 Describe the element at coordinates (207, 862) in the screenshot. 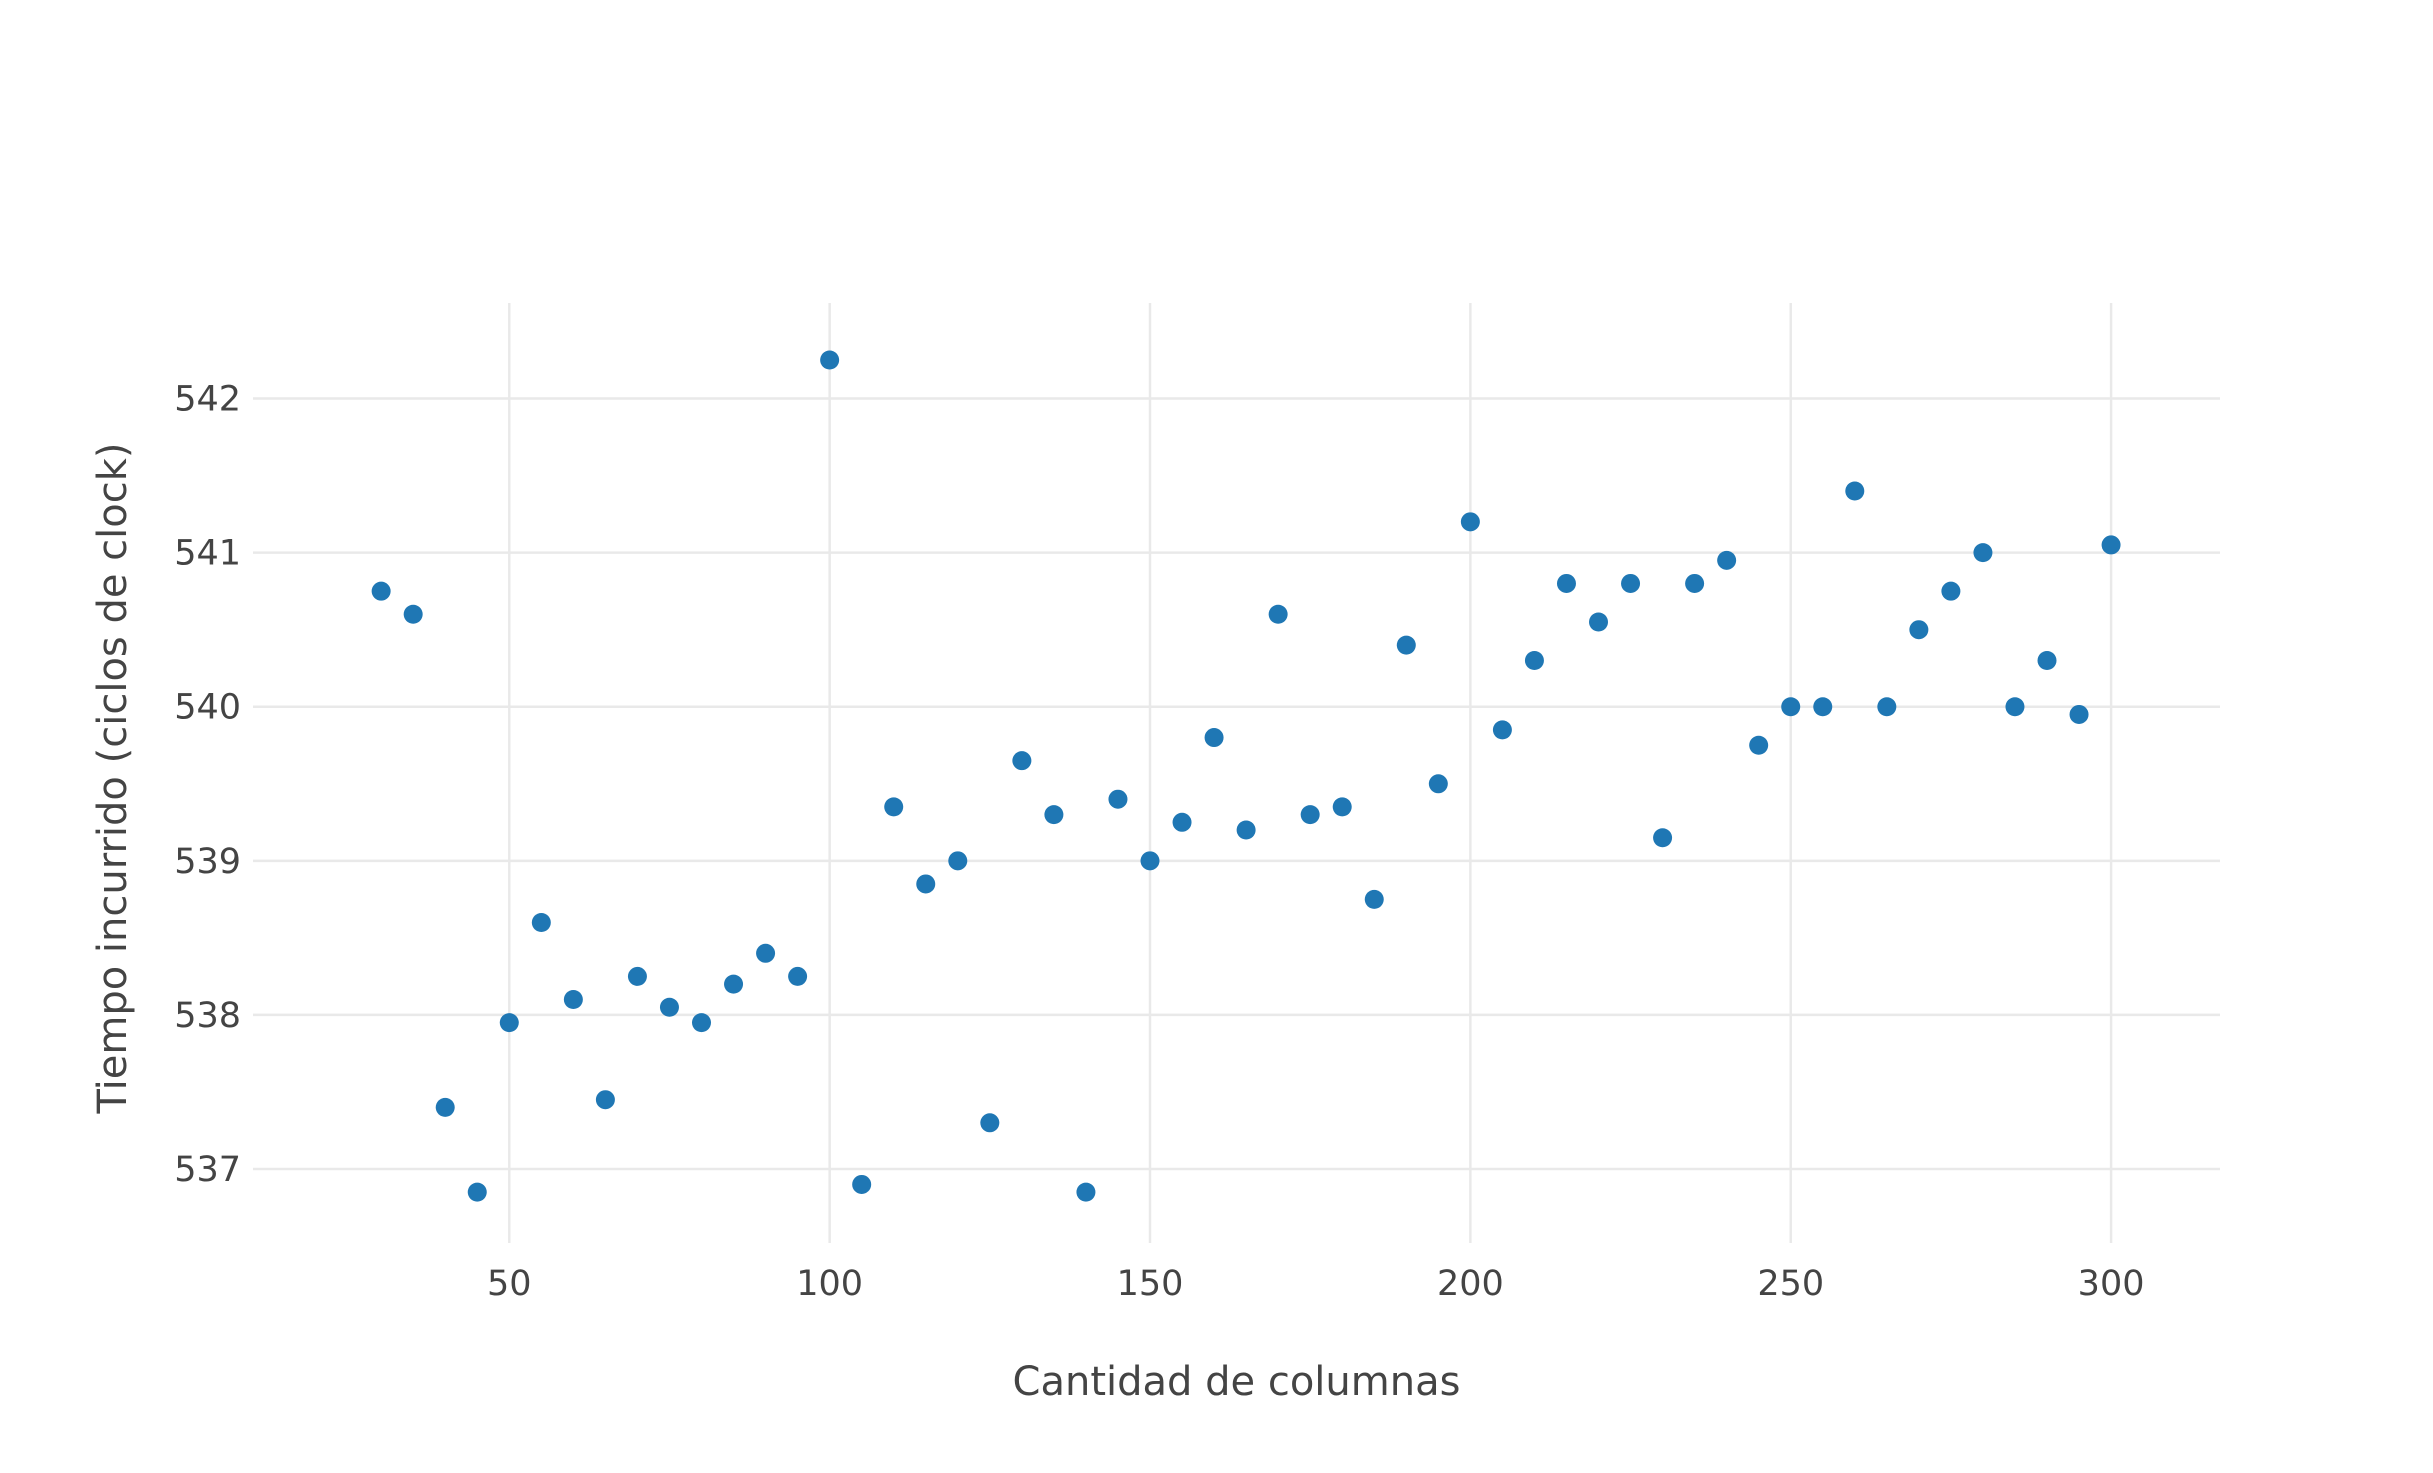

I see `y-tick-label: 539` at that location.